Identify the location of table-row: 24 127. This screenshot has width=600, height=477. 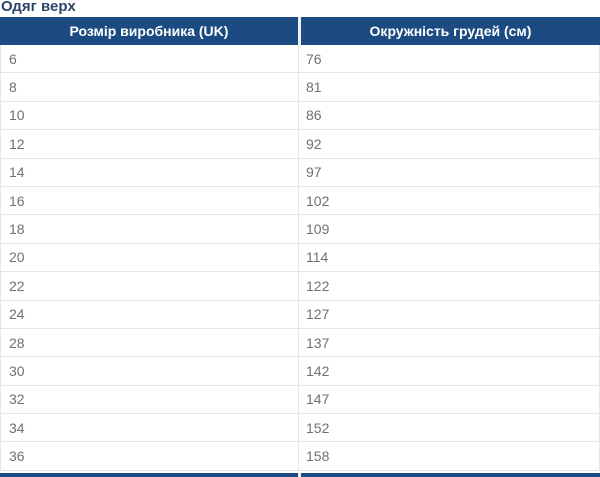
(300, 314).